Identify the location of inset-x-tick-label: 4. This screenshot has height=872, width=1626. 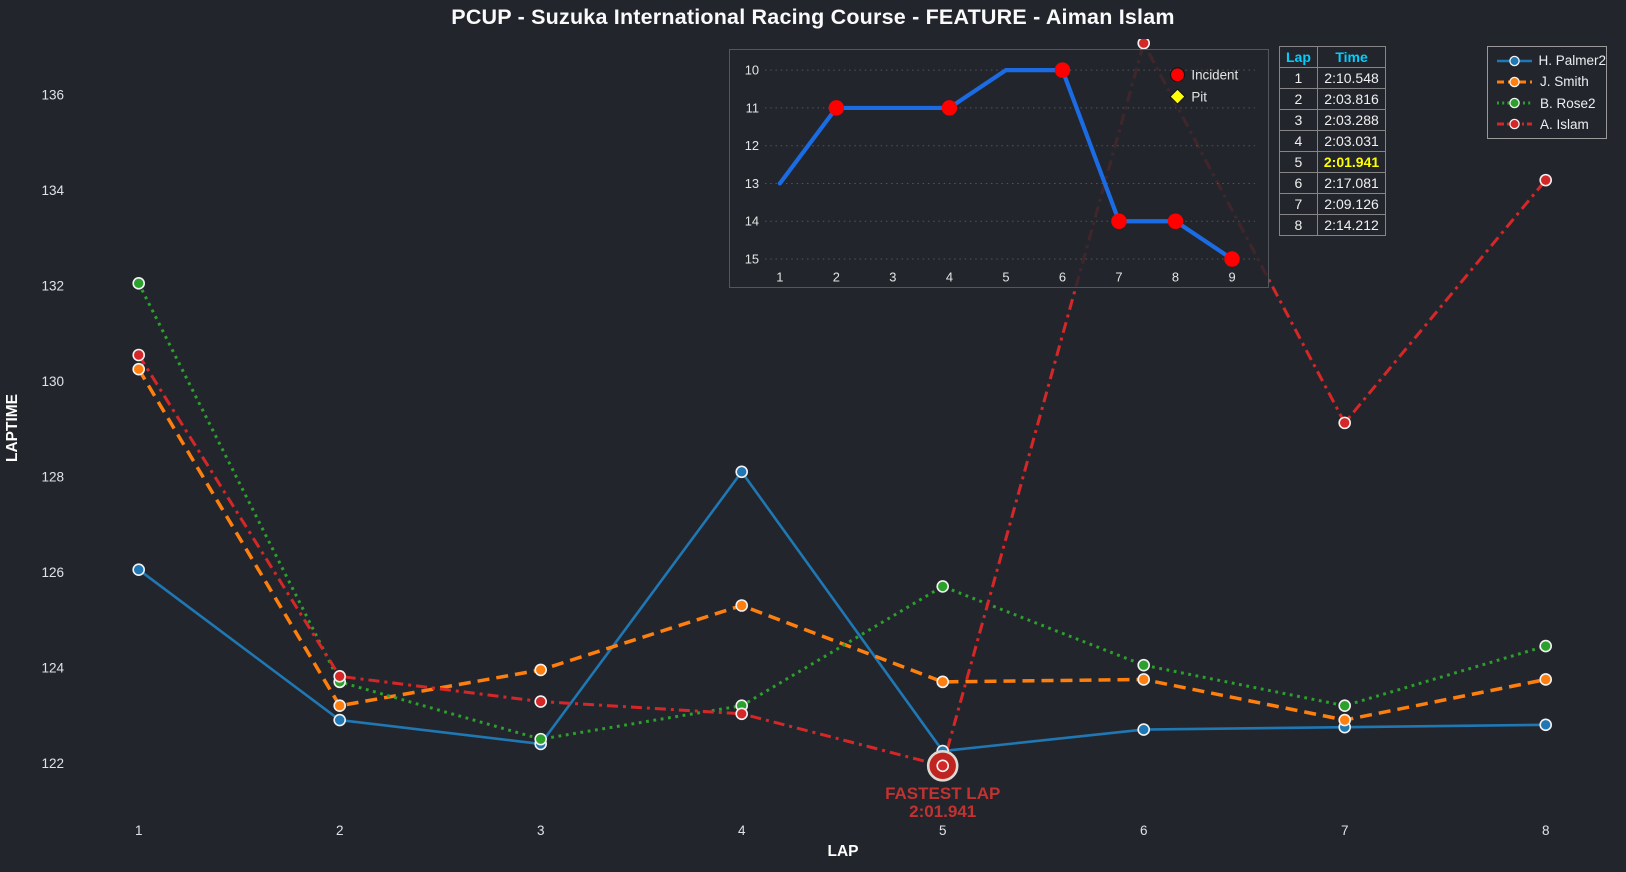
(949, 277).